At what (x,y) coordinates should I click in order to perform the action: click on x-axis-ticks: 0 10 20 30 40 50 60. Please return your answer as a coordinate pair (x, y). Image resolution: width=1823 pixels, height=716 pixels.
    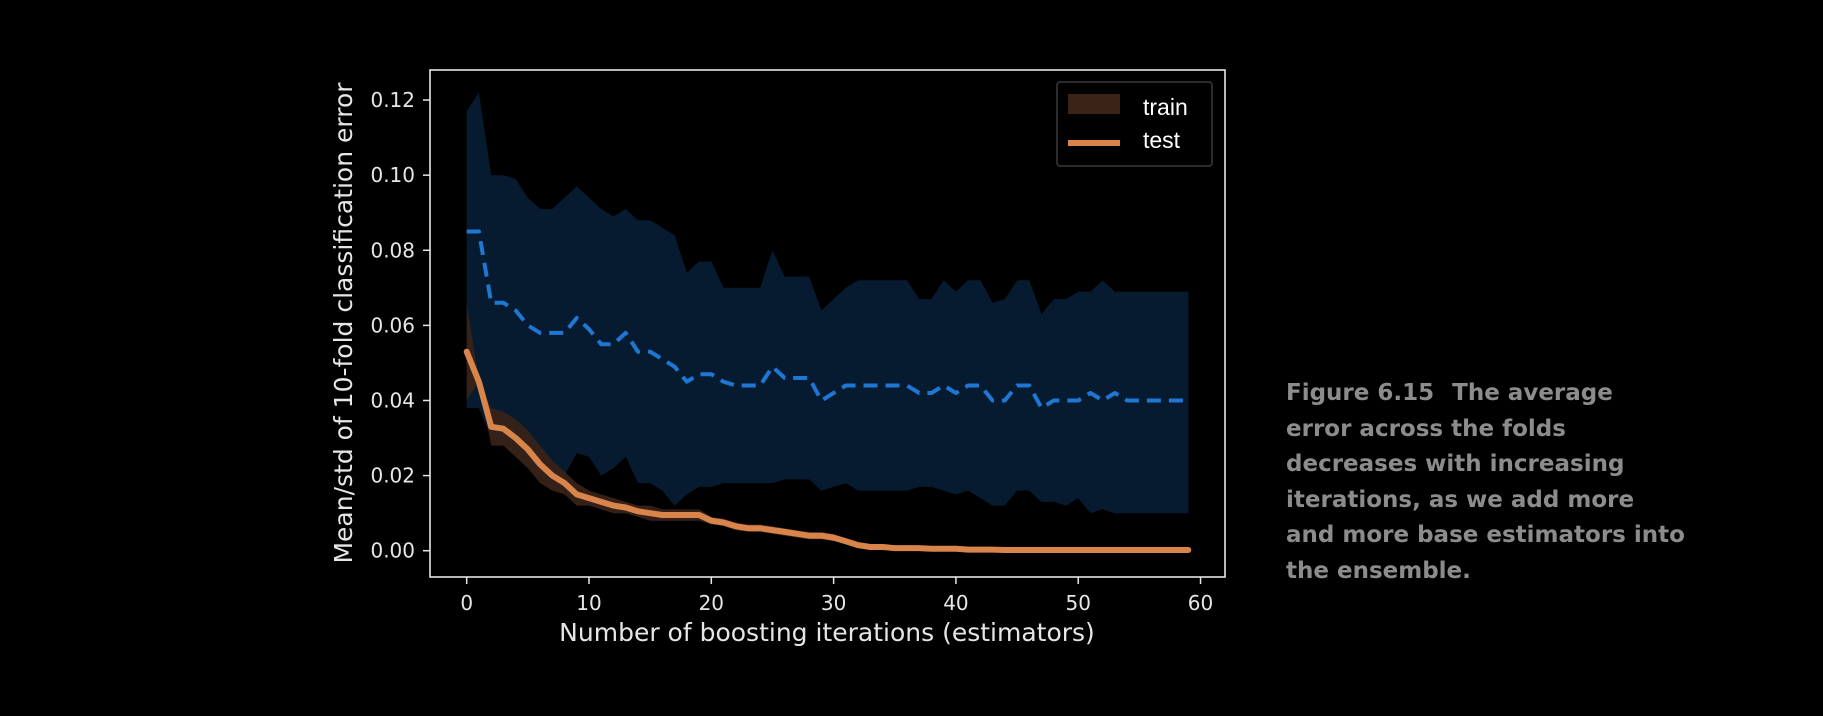
    Looking at the image, I should click on (836, 596).